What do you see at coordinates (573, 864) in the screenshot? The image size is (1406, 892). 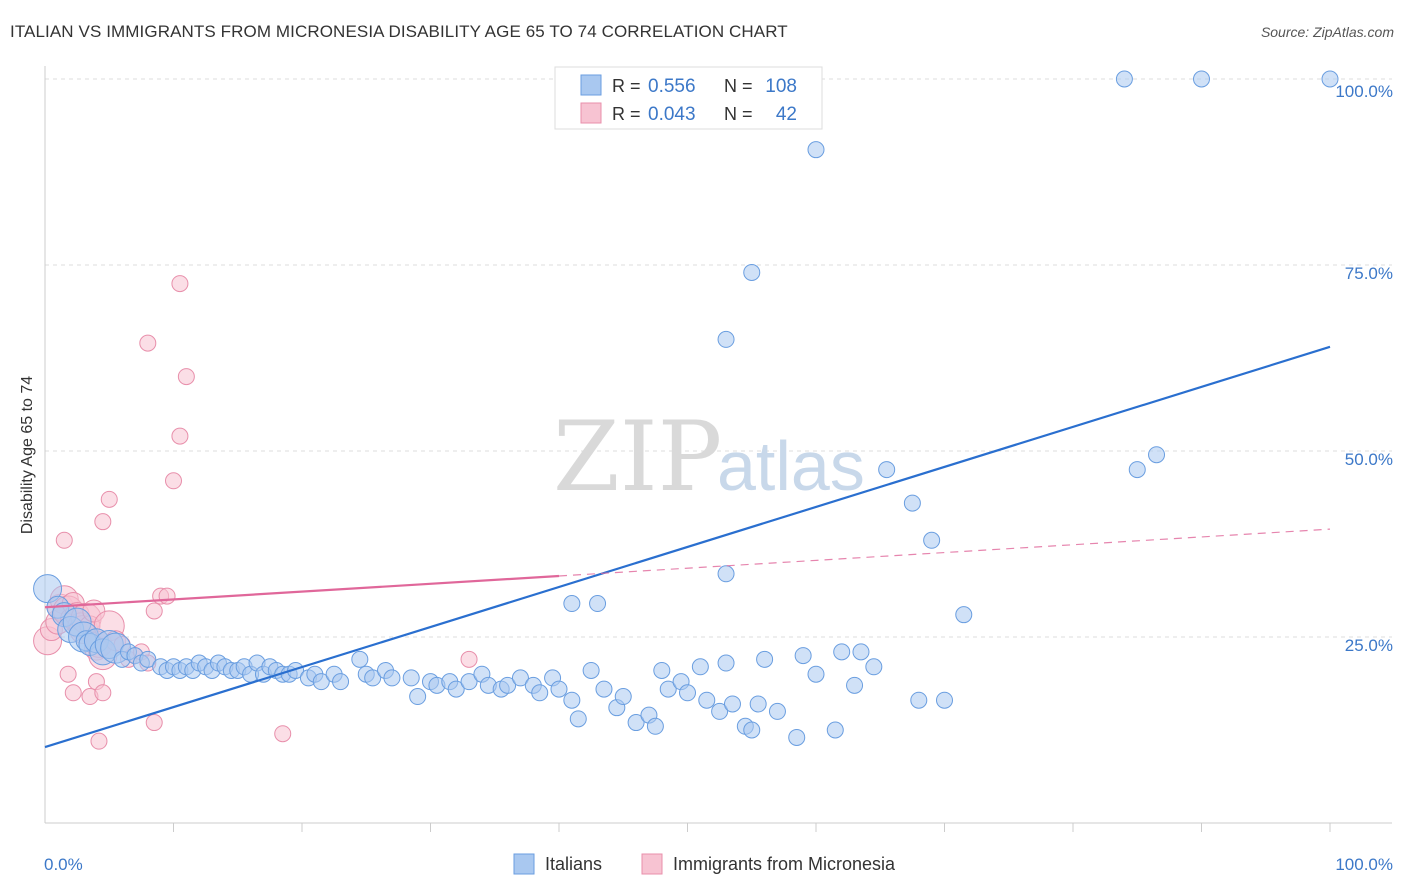 I see `legend-label-italians: Italians` at bounding box center [573, 864].